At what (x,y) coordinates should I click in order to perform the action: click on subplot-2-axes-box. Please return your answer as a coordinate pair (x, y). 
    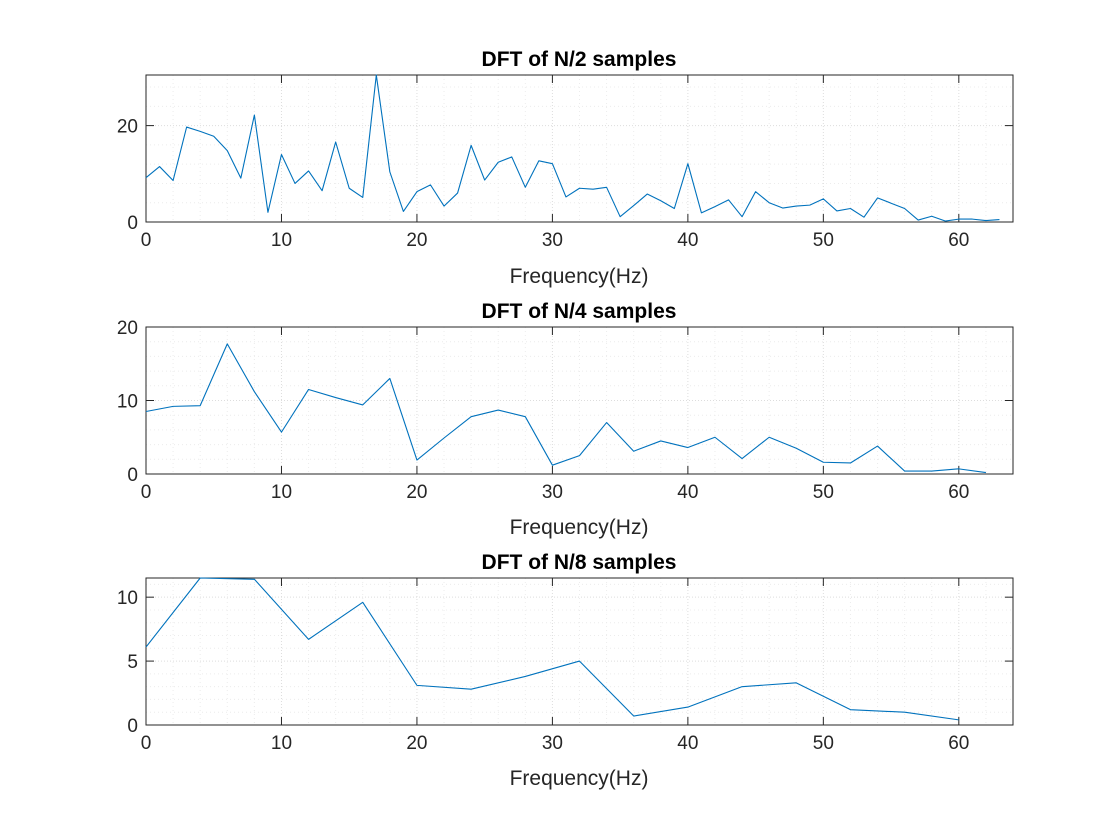
    Looking at the image, I should click on (579, 400).